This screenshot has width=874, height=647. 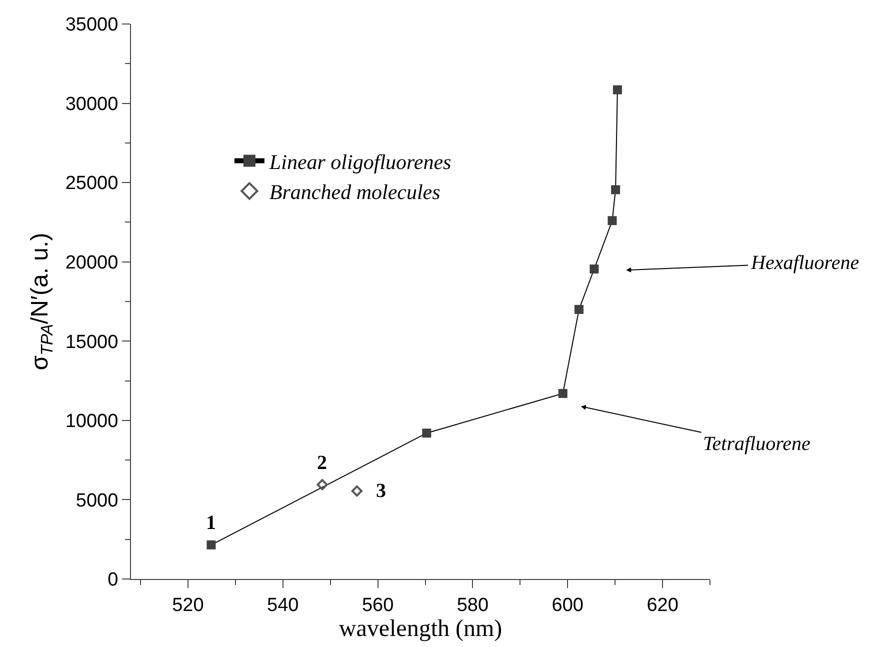 What do you see at coordinates (91, 342) in the screenshot?
I see `y-tick-label: 15000` at bounding box center [91, 342].